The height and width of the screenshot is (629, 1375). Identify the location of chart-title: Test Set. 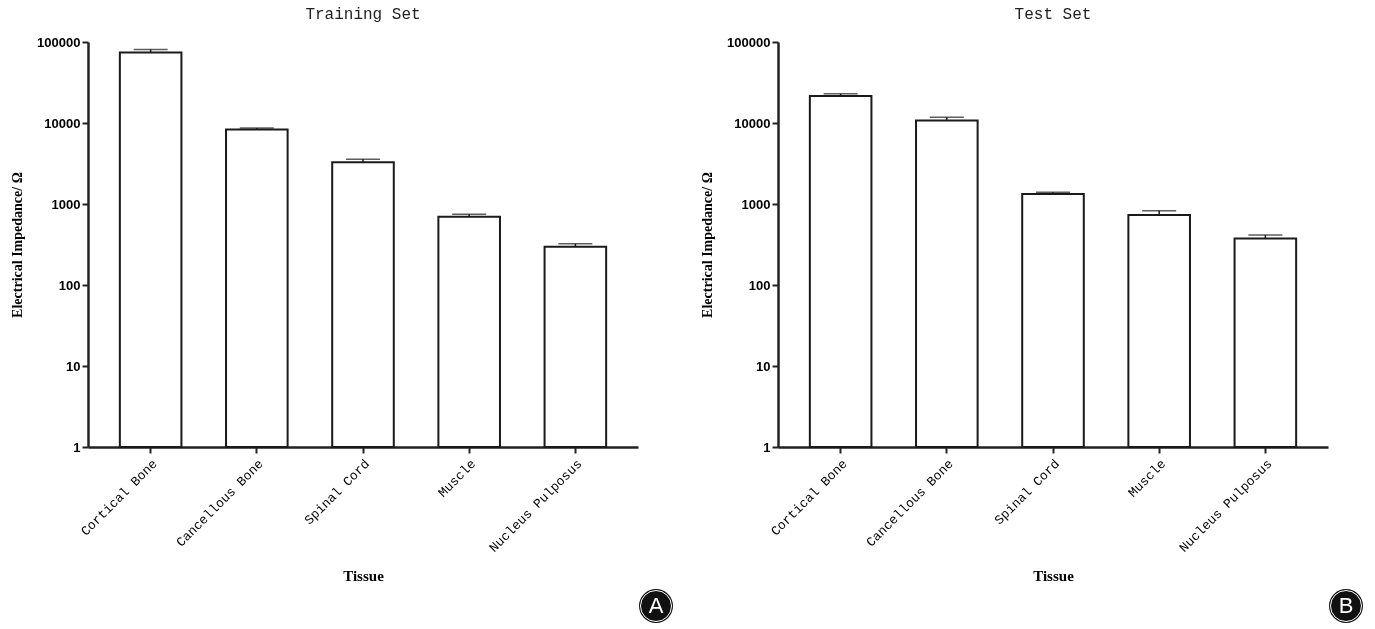
(1053, 15).